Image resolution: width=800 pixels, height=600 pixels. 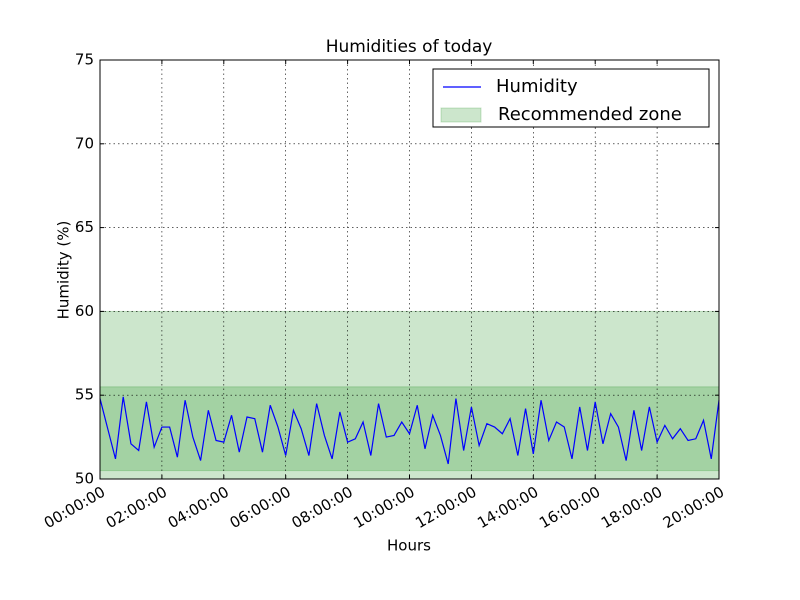 I want to click on legend-box, so click(x=571, y=98).